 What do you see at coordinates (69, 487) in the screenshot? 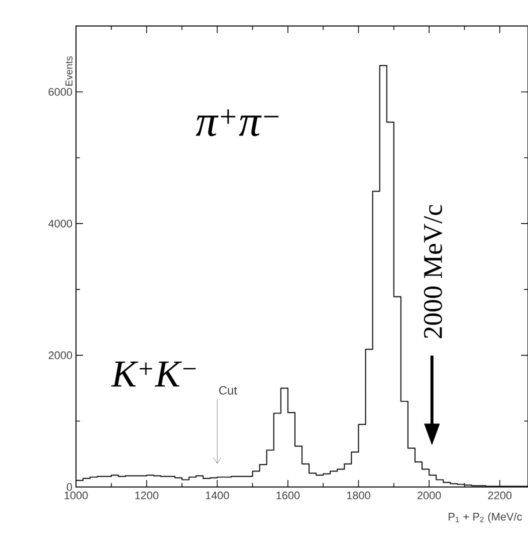
I see `y-tick-label: 0` at bounding box center [69, 487].